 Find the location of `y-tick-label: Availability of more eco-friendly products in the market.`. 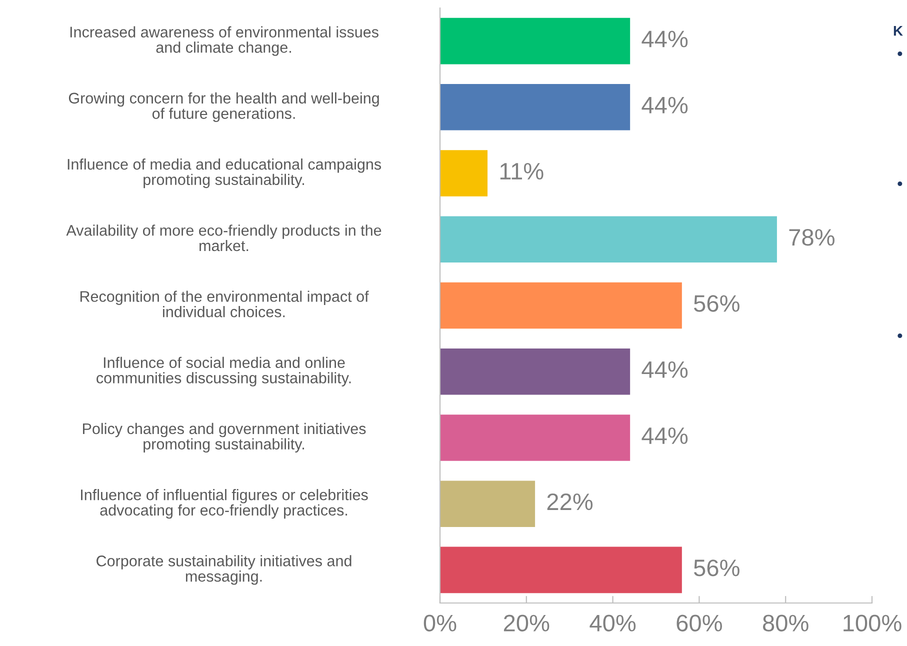

y-tick-label: Availability of more eco-friendly products in the market. is located at coordinates (224, 238).